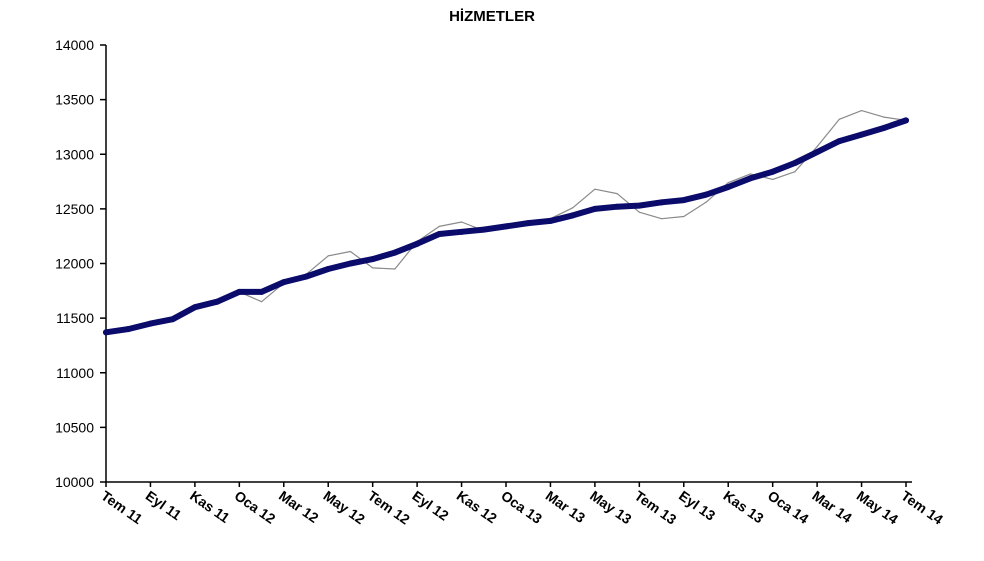 The image size is (984, 561). I want to click on y-tick-label: 11500, so click(75, 318).